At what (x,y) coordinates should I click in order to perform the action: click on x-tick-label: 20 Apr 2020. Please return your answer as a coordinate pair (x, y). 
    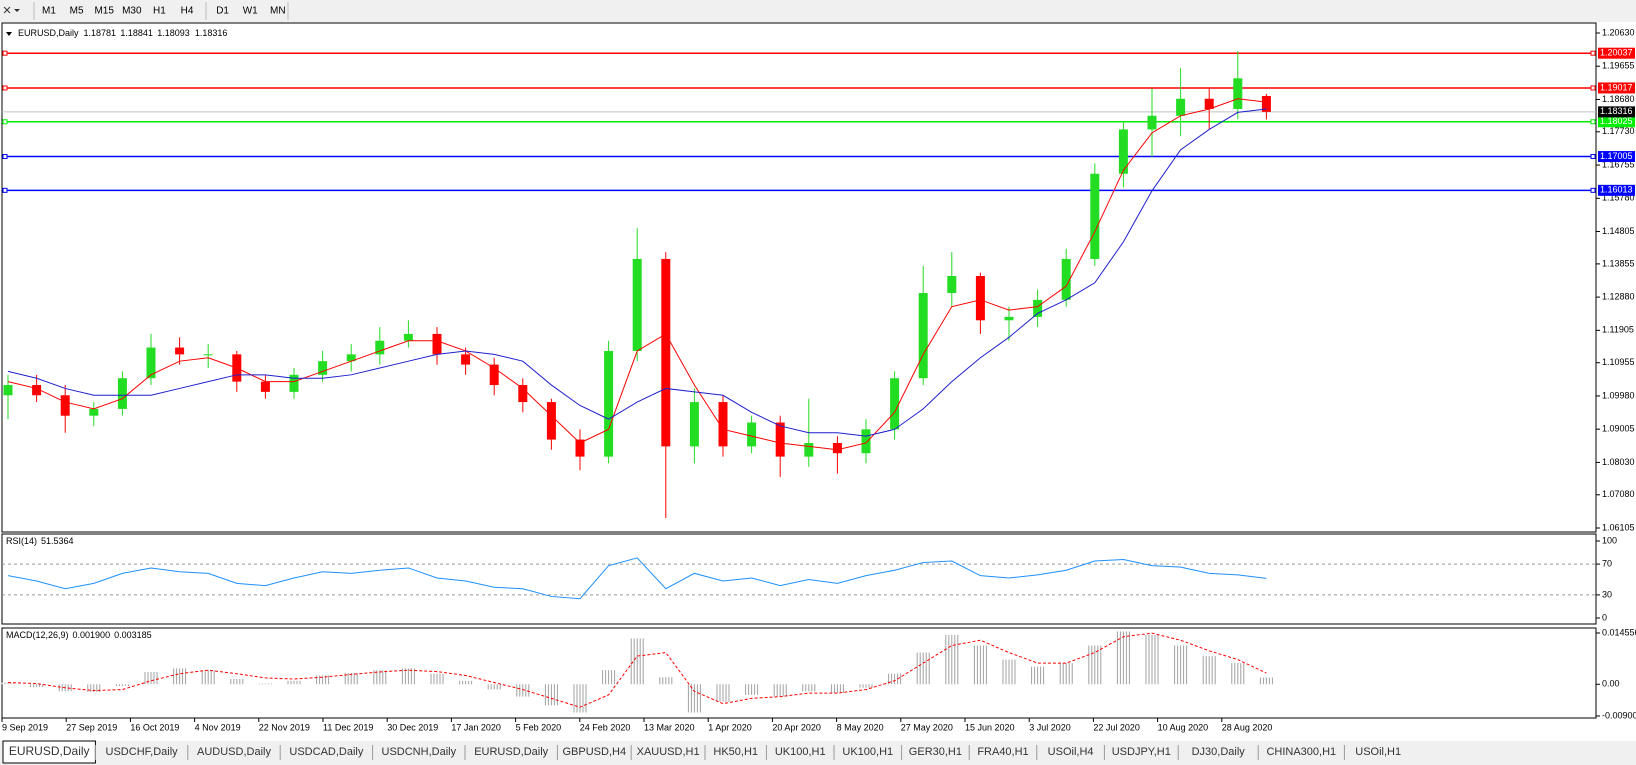
    Looking at the image, I should click on (796, 727).